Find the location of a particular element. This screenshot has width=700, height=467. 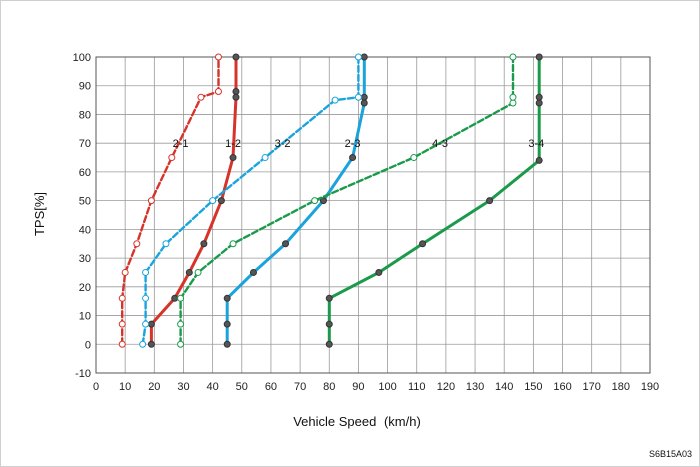

series-2-1-downshift is located at coordinates (170, 200).